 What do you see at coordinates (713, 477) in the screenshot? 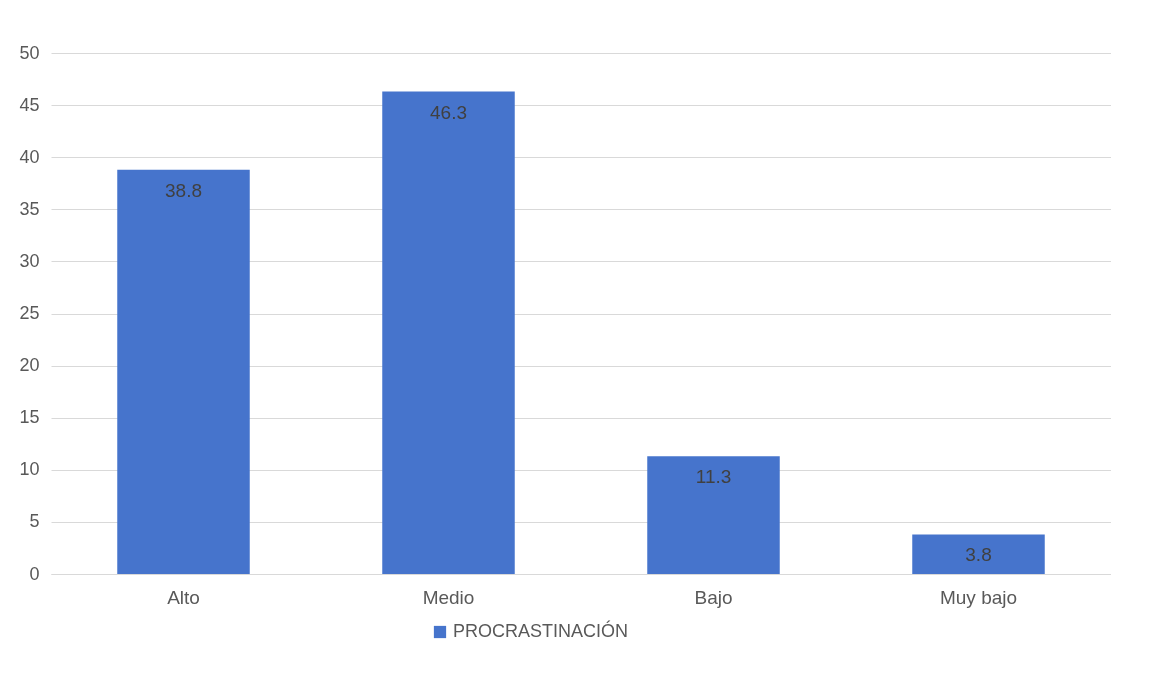
I see `data-label: 11.3` at bounding box center [713, 477].